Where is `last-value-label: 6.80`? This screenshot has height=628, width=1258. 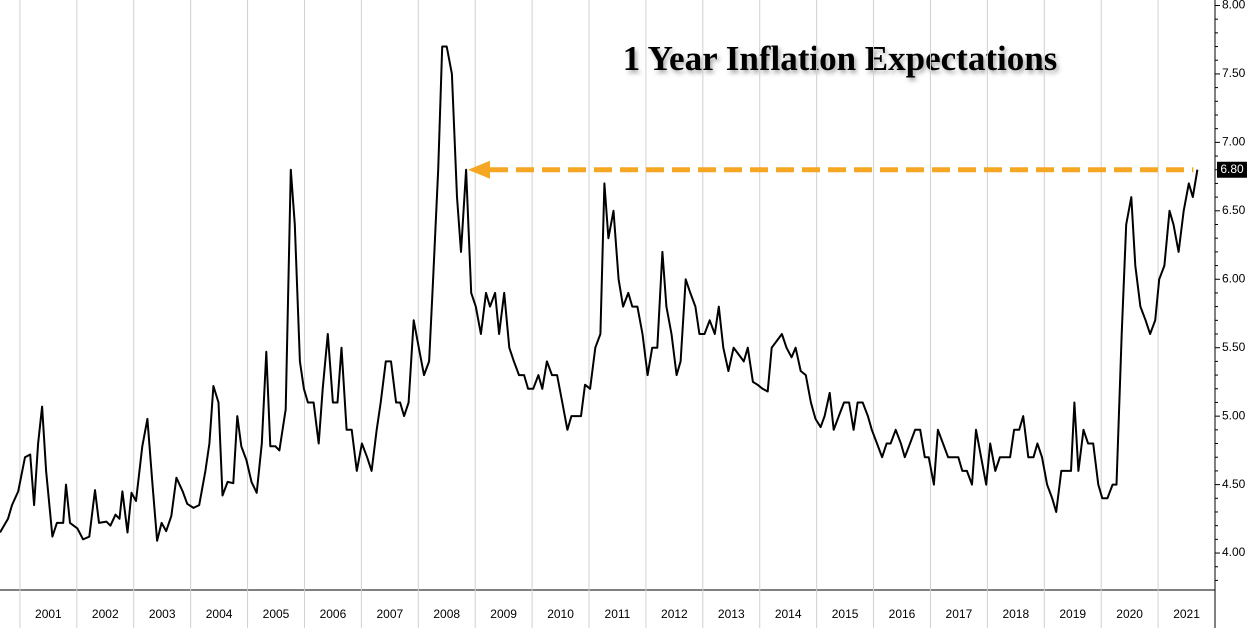 last-value-label: 6.80 is located at coordinates (1232, 169).